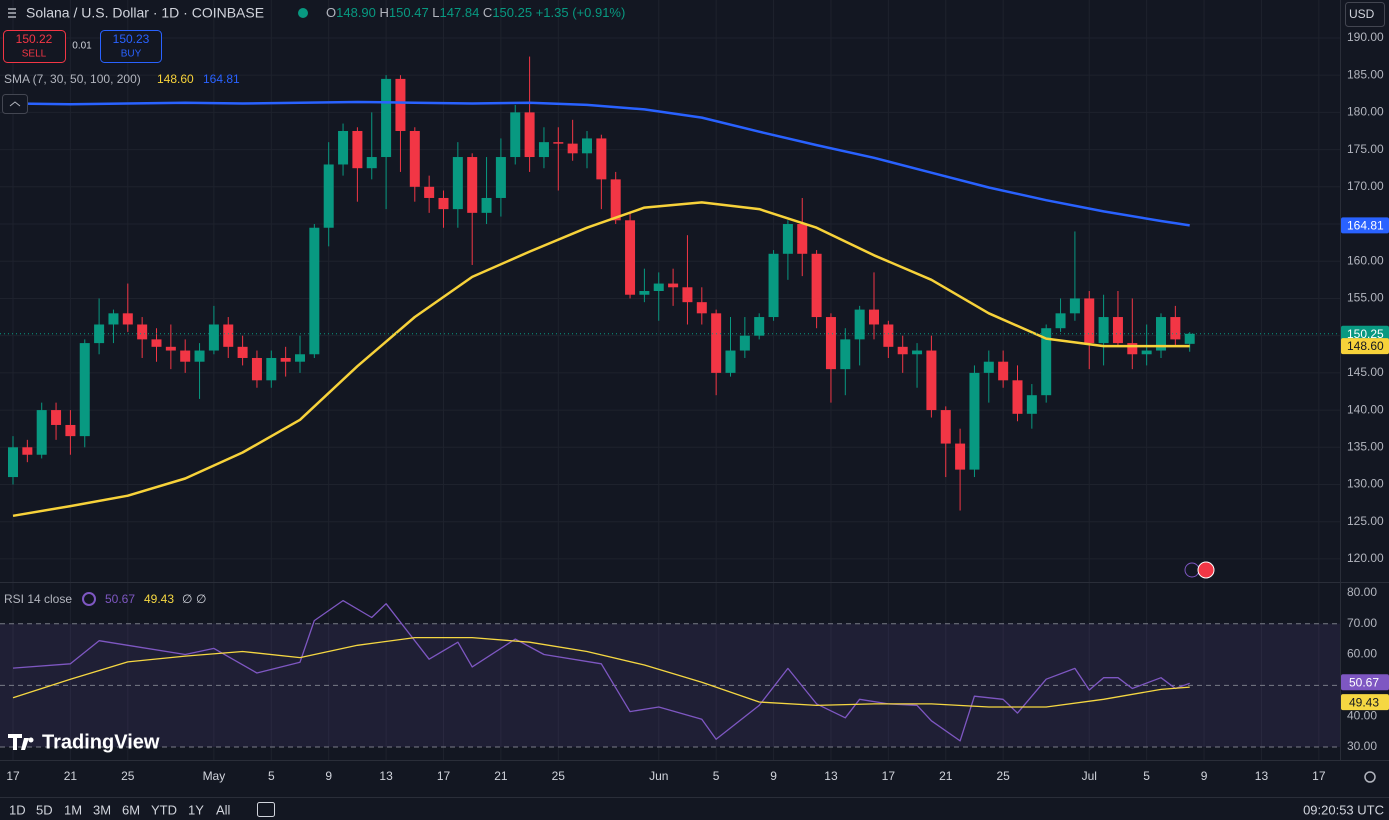  I want to click on logo-mark, so click(18, 742).